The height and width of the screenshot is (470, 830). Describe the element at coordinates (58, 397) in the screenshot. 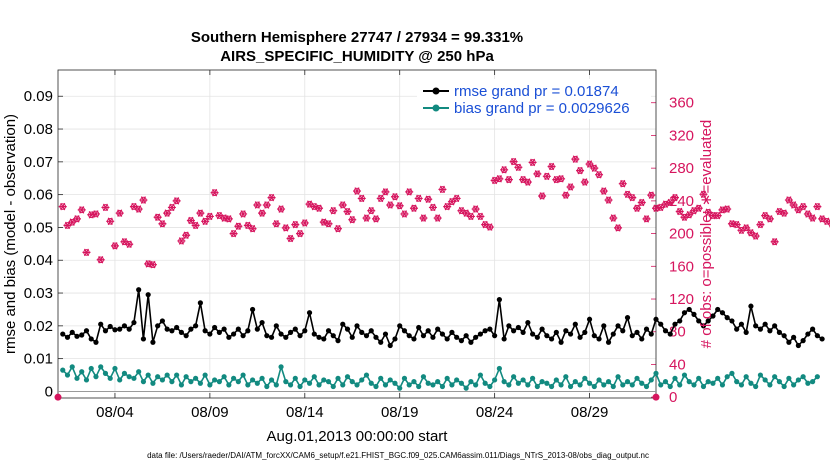

I see `obs-zero-marker-left` at that location.